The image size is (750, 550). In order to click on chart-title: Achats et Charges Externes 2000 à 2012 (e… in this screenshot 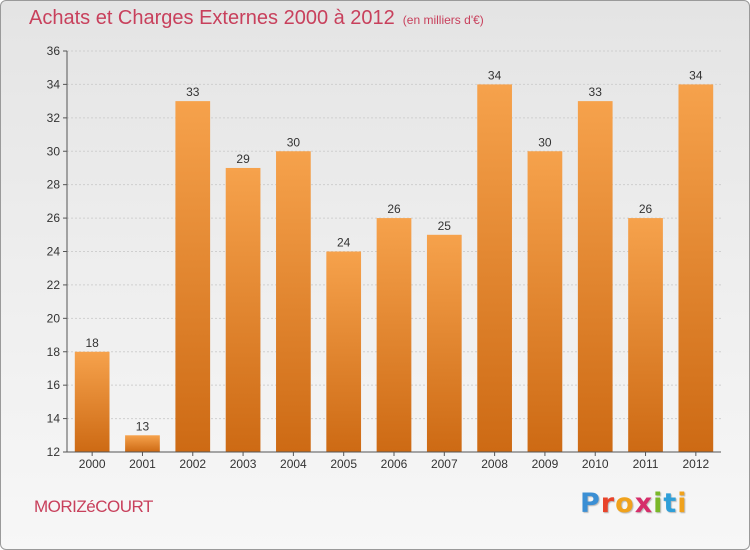, I will do `click(256, 18)`.